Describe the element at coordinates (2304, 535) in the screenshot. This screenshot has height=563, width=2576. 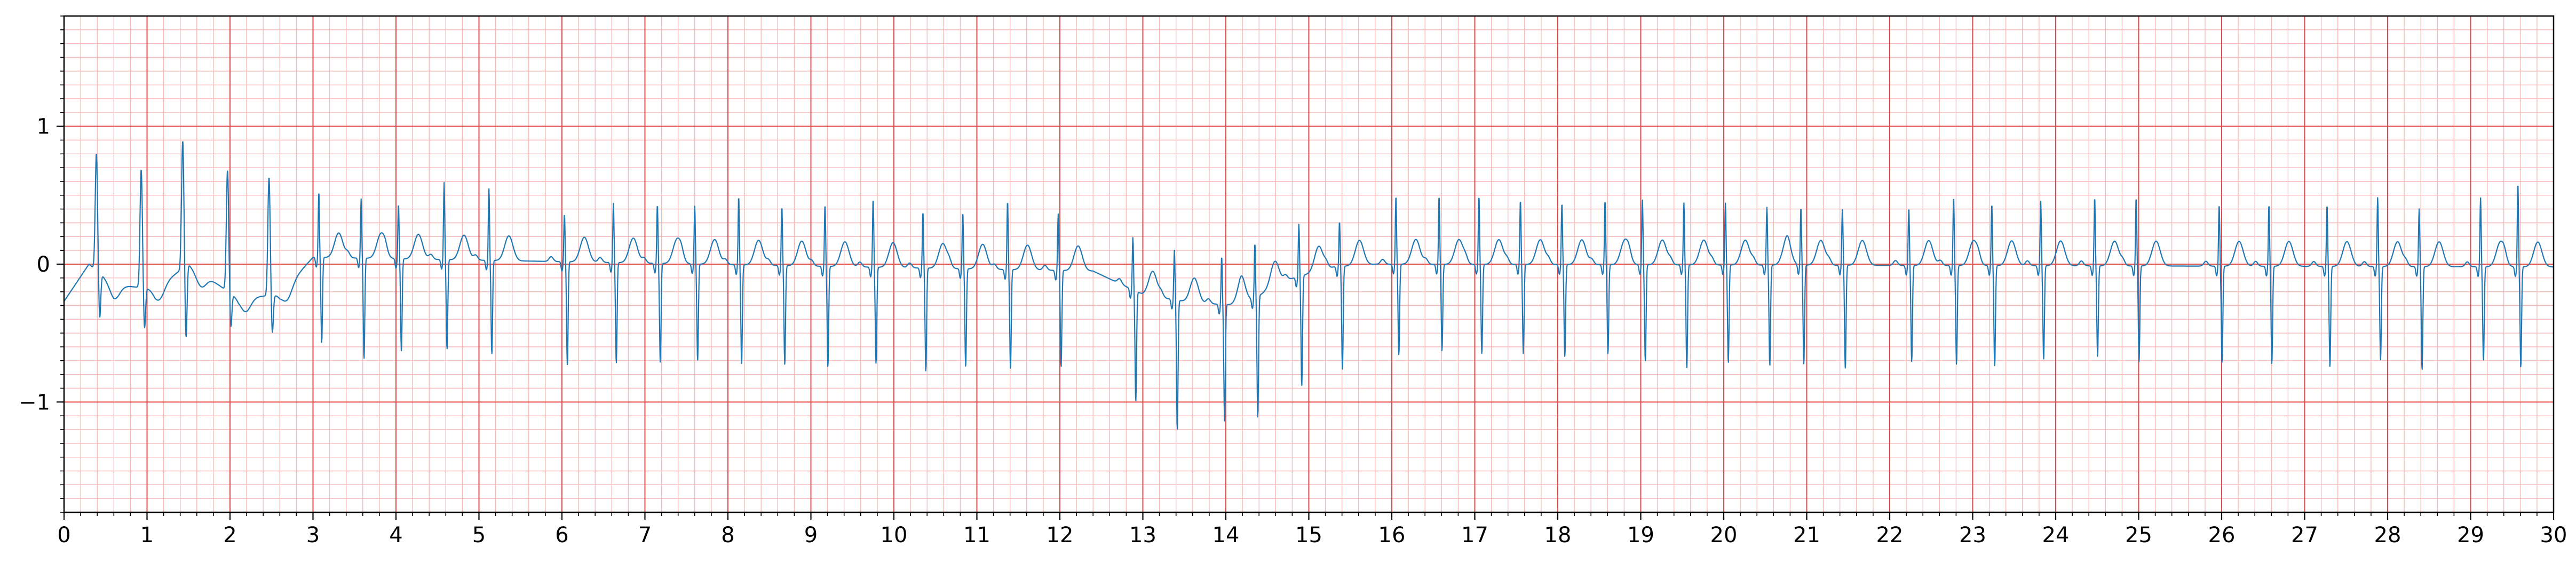
I see `x-tick-label: 27` at that location.